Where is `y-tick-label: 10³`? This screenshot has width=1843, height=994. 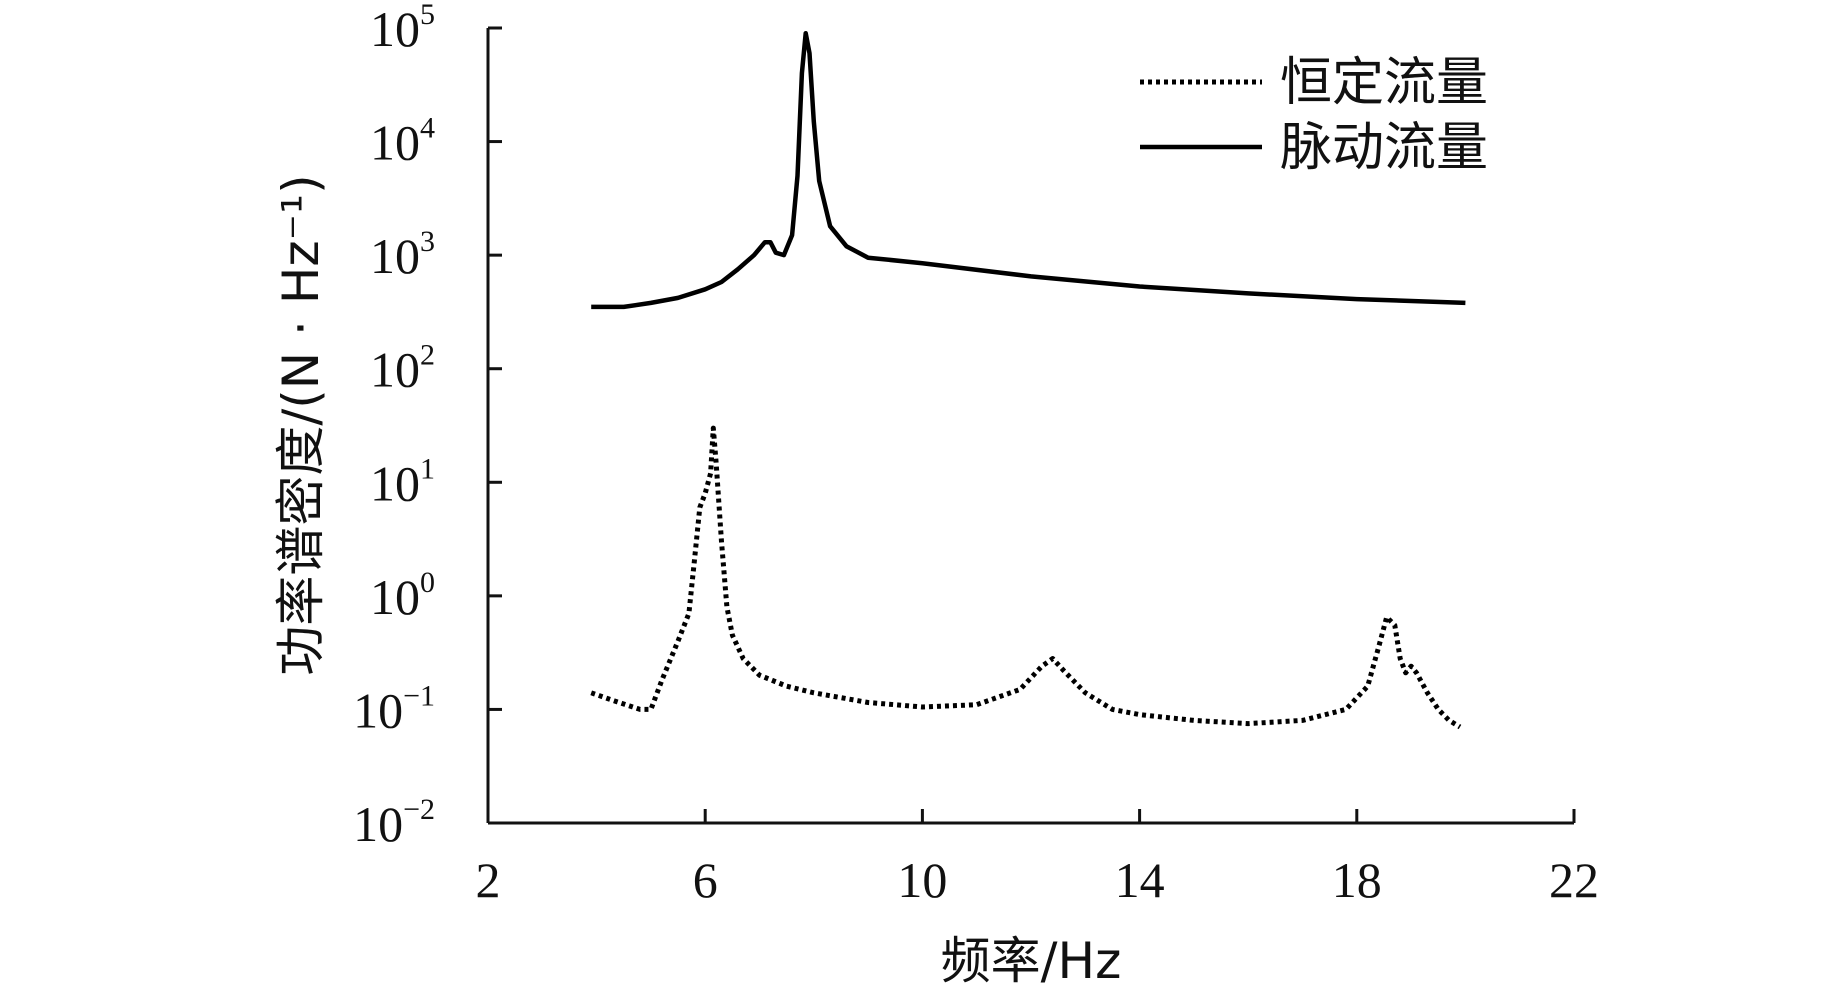
y-tick-label: 10³ is located at coordinates (402, 254).